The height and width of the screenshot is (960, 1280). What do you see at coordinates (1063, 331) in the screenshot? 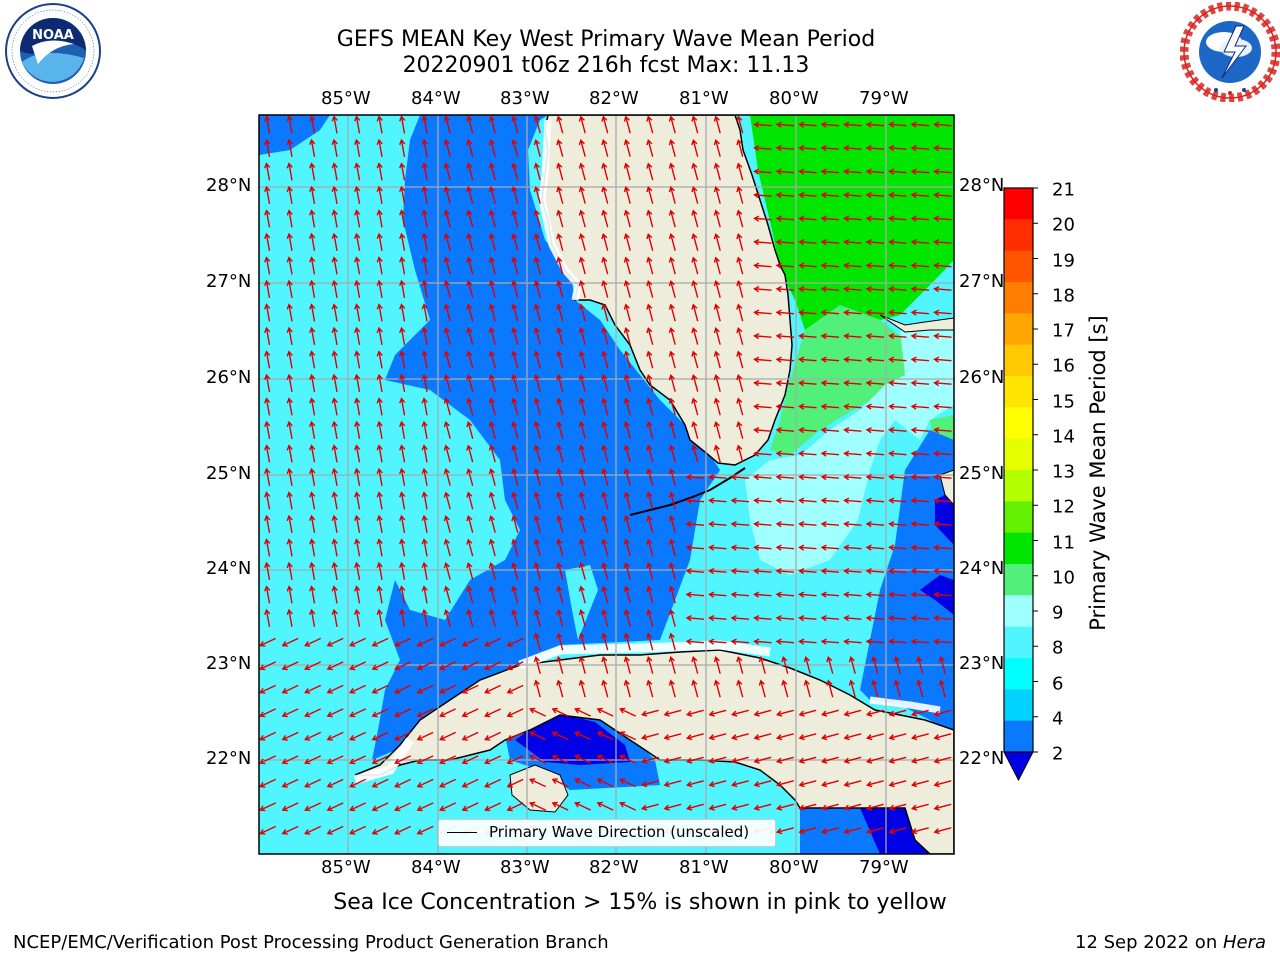
I see `colorbar-tick-label: 17` at bounding box center [1063, 331].